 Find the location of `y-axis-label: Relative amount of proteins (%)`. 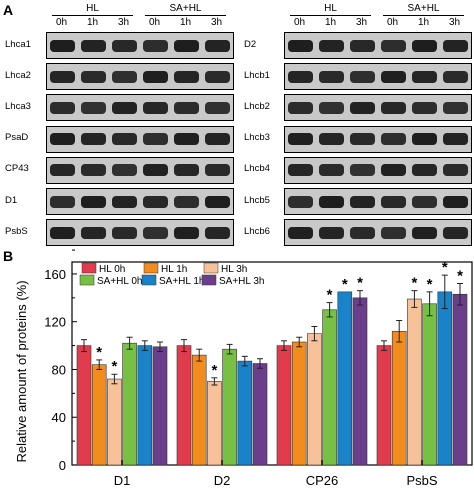

y-axis-label: Relative amount of proteins (%) is located at coordinates (21, 371).